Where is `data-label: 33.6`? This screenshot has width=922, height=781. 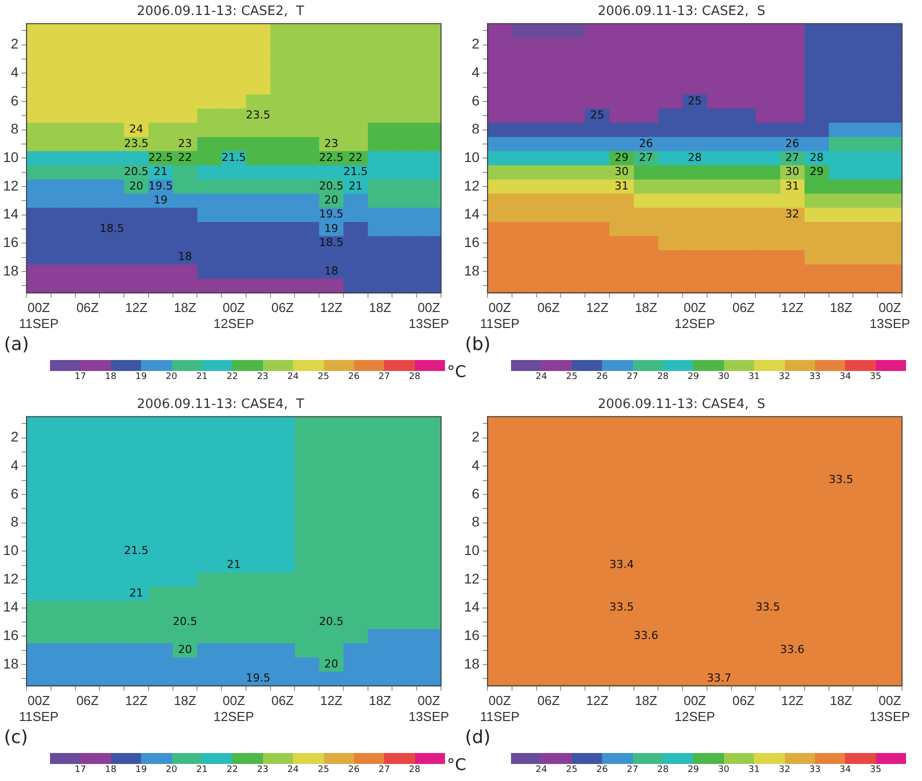
data-label: 33.6 is located at coordinates (792, 649).